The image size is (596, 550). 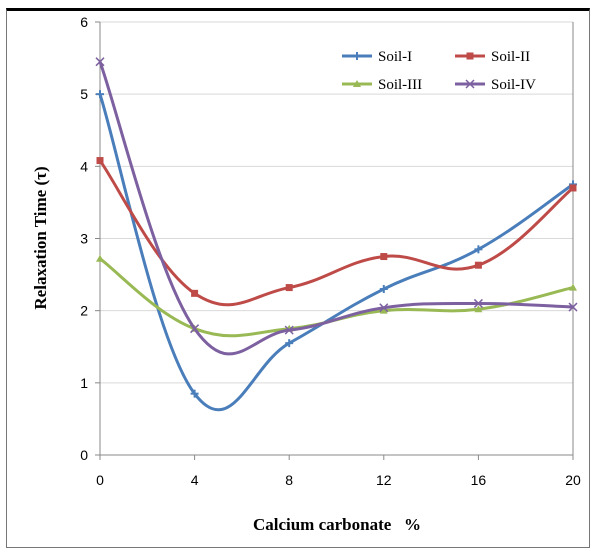 I want to click on legend-item-soil-iii: Soil-III, so click(x=382, y=85).